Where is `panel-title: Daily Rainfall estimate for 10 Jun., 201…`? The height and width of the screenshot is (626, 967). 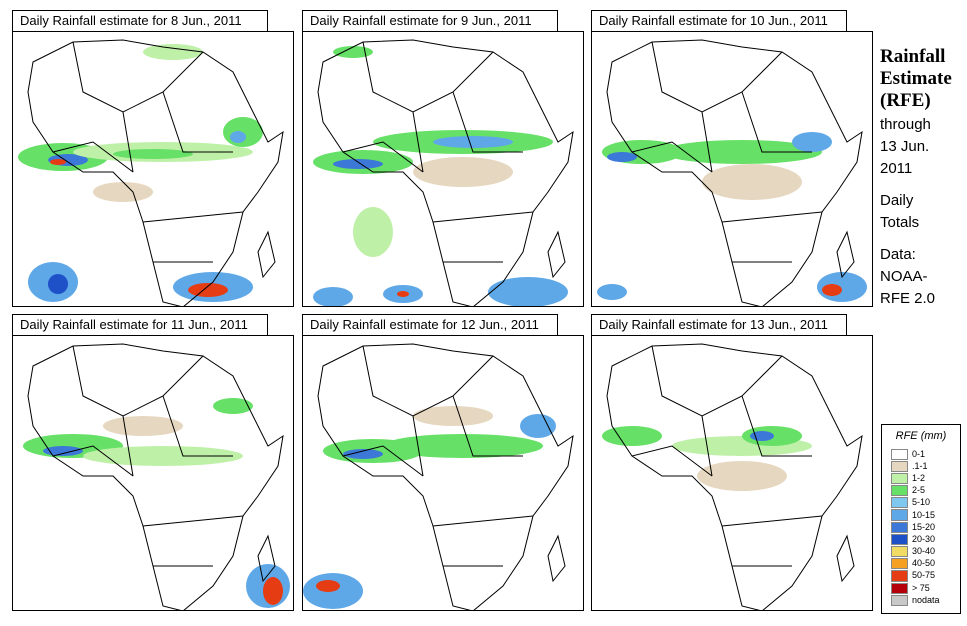
panel-title: Daily Rainfall estimate for 10 Jun., 201… is located at coordinates (719, 21).